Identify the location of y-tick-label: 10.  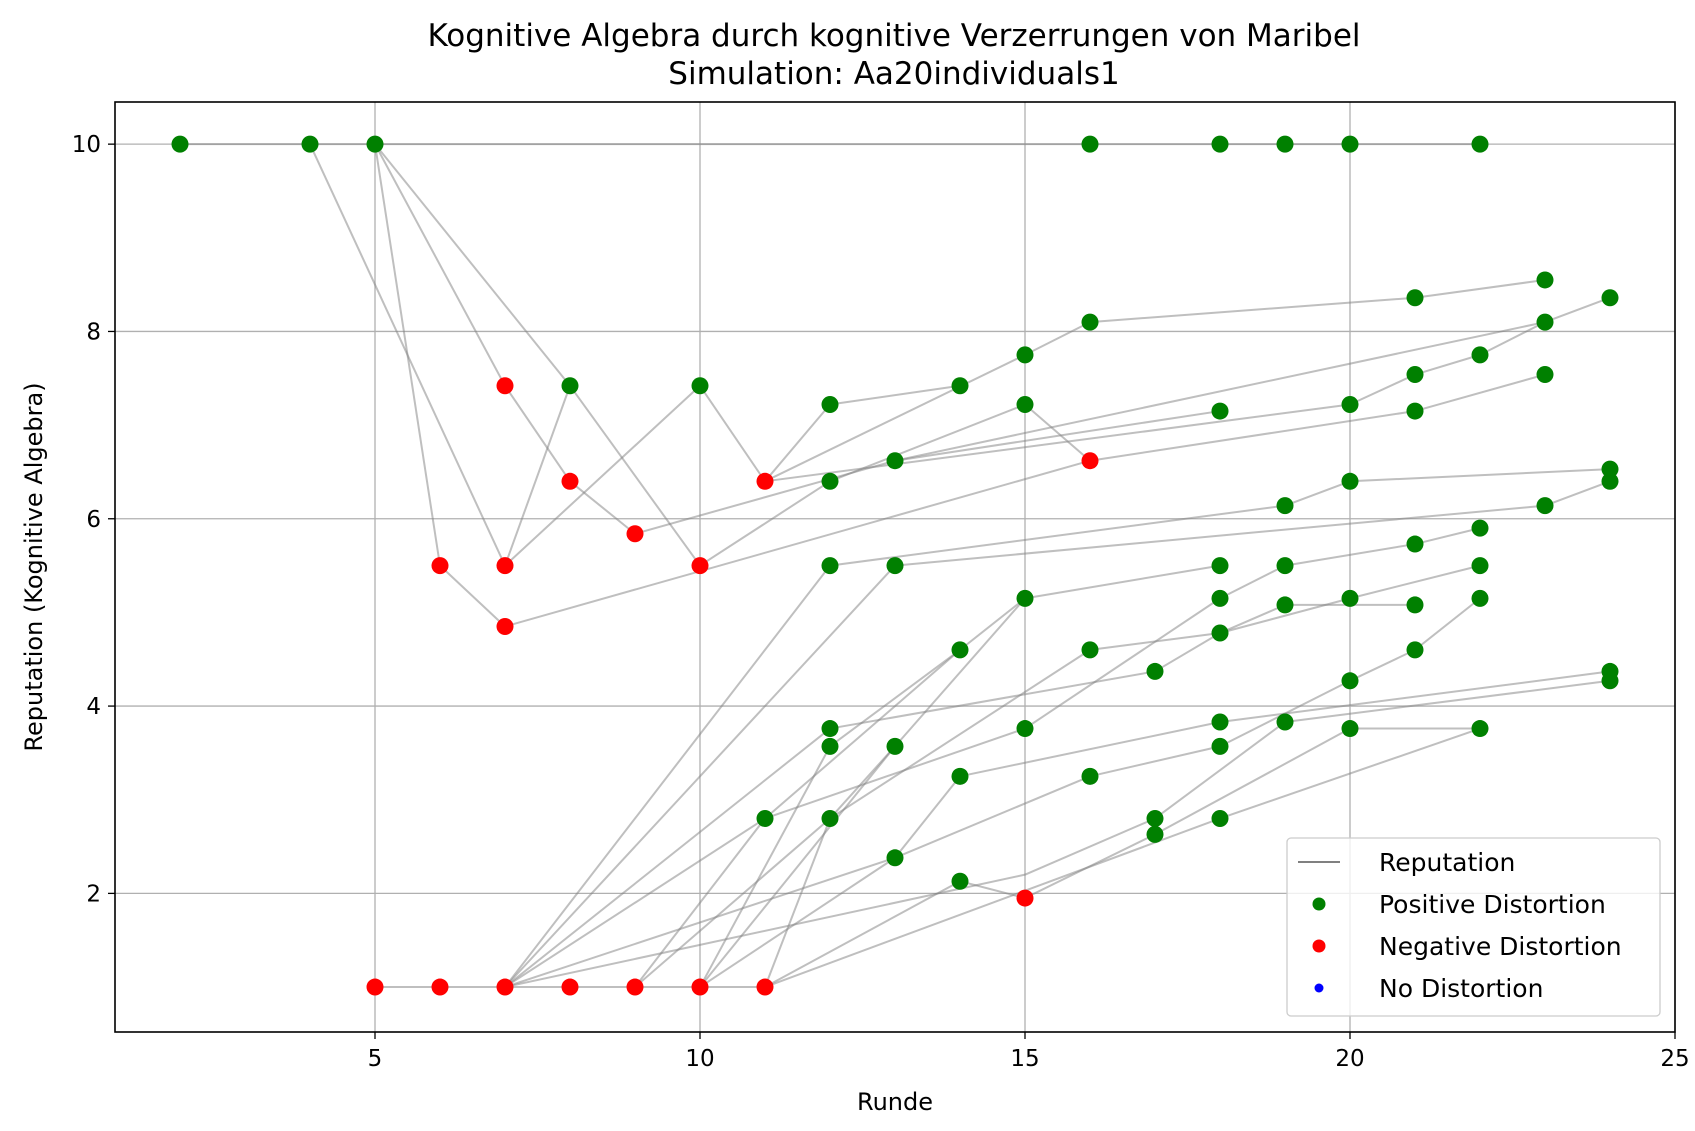
(86, 145).